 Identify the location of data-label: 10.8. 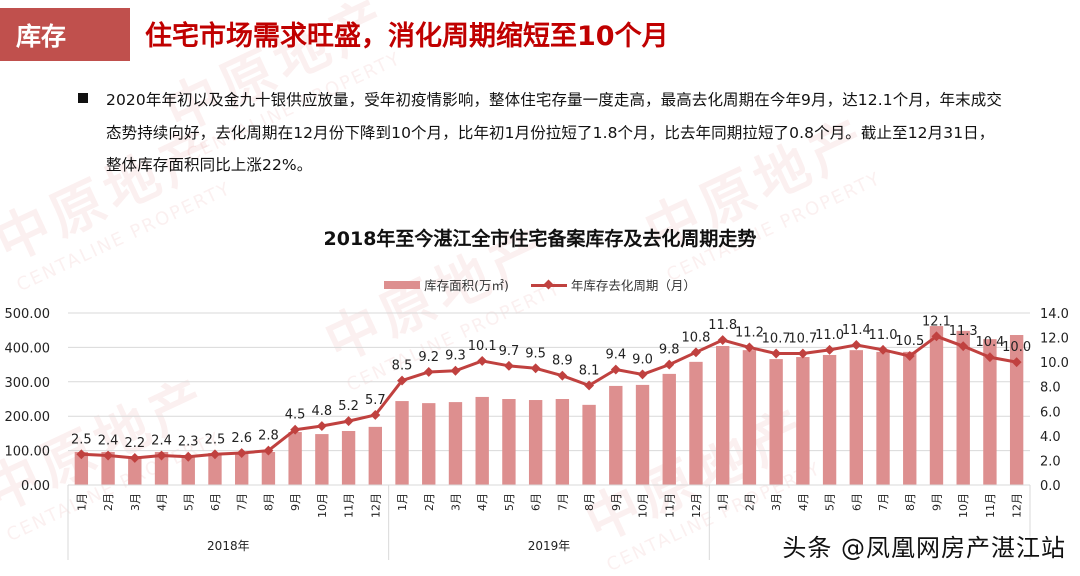
(695, 337).